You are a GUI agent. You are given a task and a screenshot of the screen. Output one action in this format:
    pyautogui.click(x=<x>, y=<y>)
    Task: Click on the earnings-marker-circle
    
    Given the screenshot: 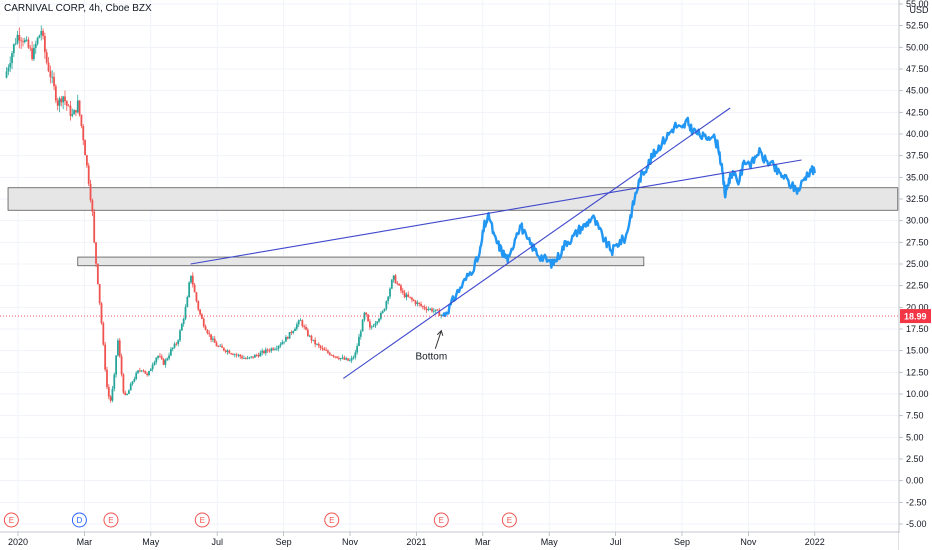 What is the action you would take?
    pyautogui.click(x=202, y=520)
    